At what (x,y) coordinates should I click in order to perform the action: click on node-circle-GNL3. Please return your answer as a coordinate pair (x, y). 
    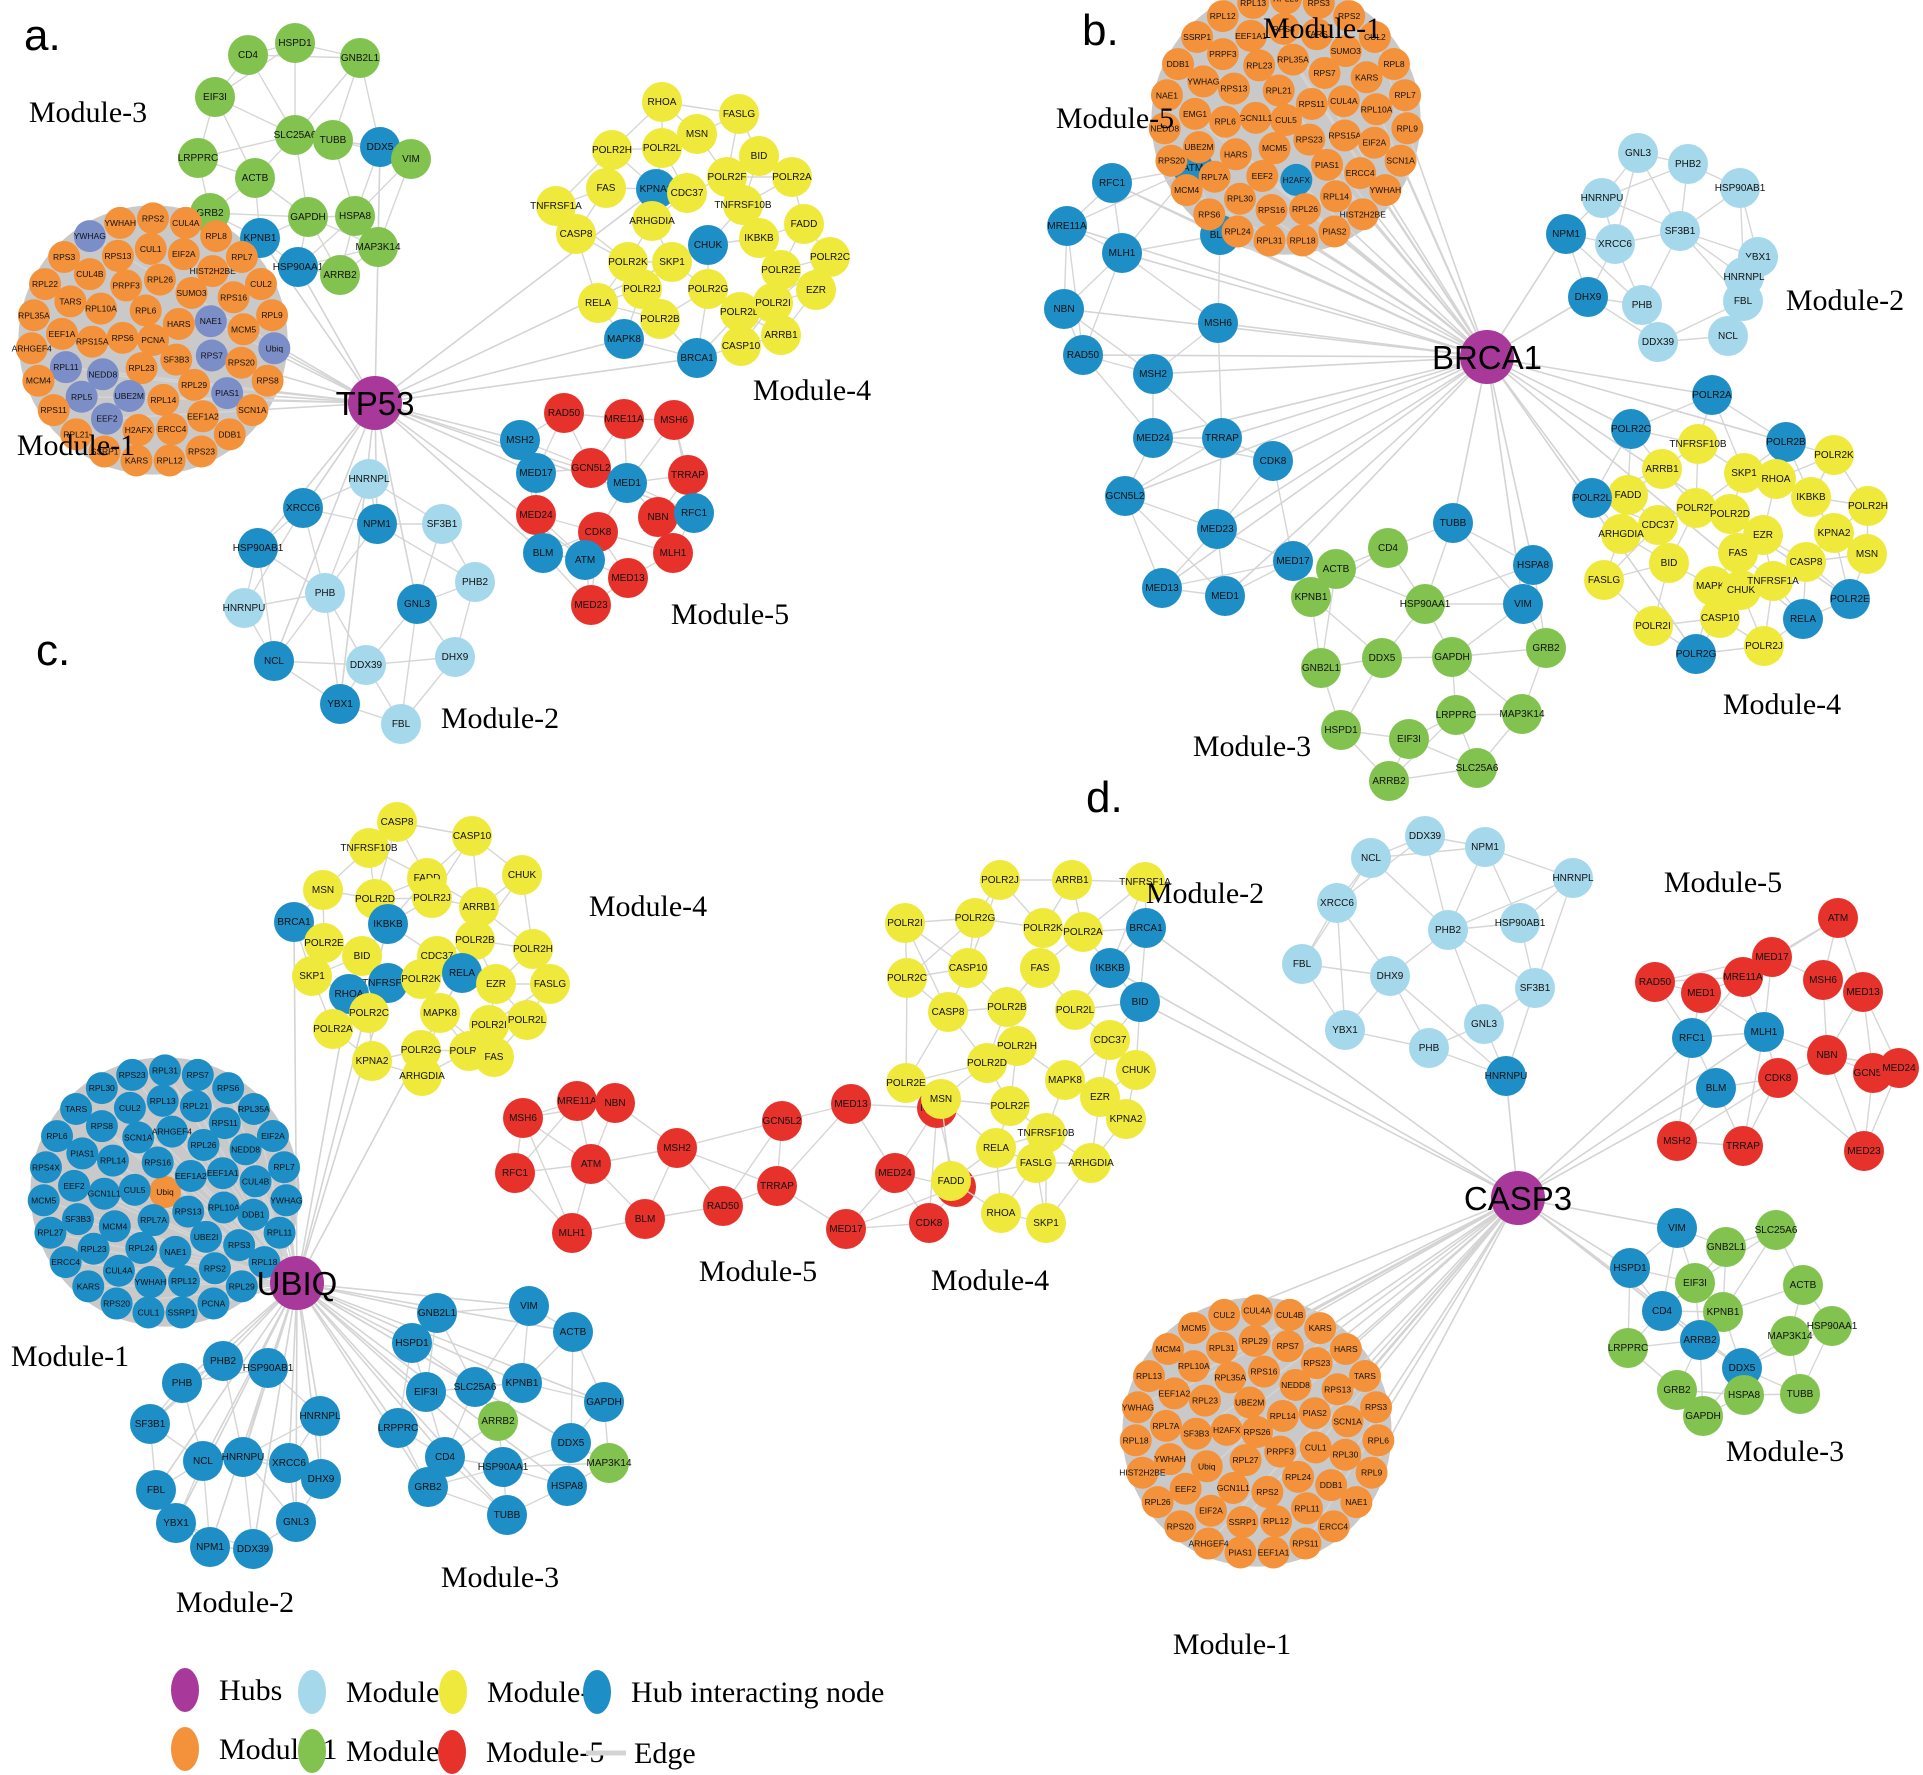
    Looking at the image, I should click on (296, 1522).